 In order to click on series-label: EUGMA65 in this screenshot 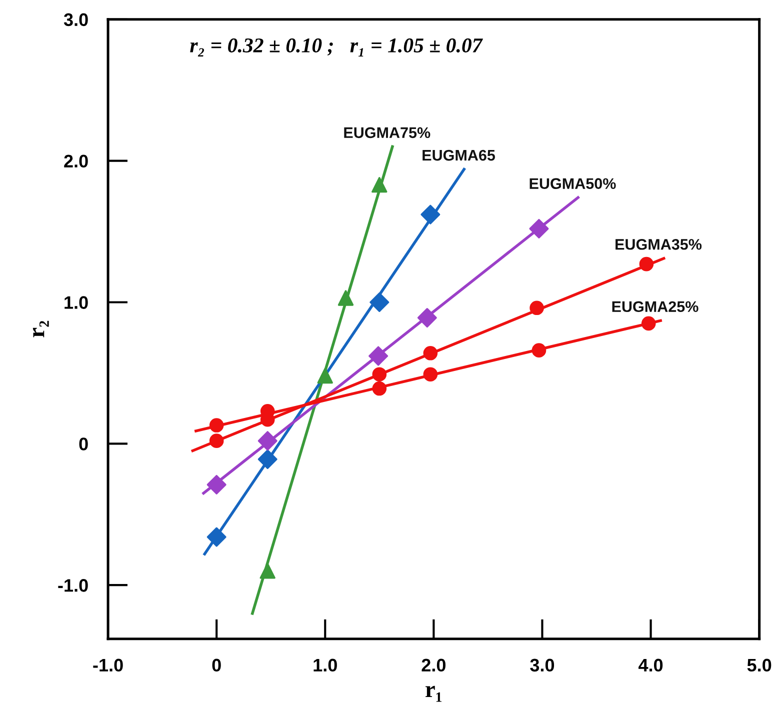, I will do `click(459, 155)`.